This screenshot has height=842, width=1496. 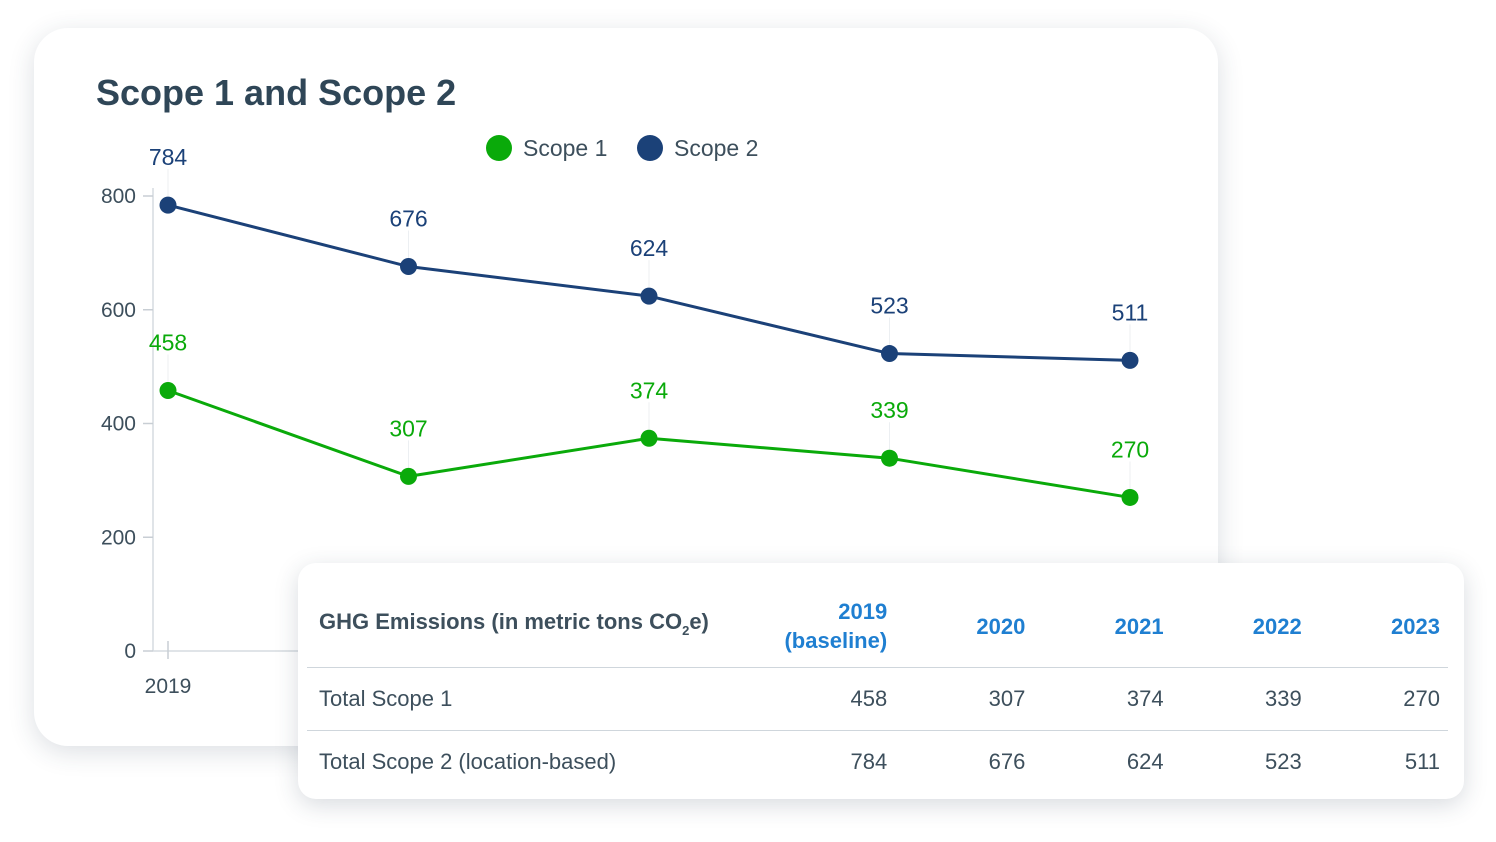 I want to click on scope-1-data-label: 270, so click(x=1130, y=449).